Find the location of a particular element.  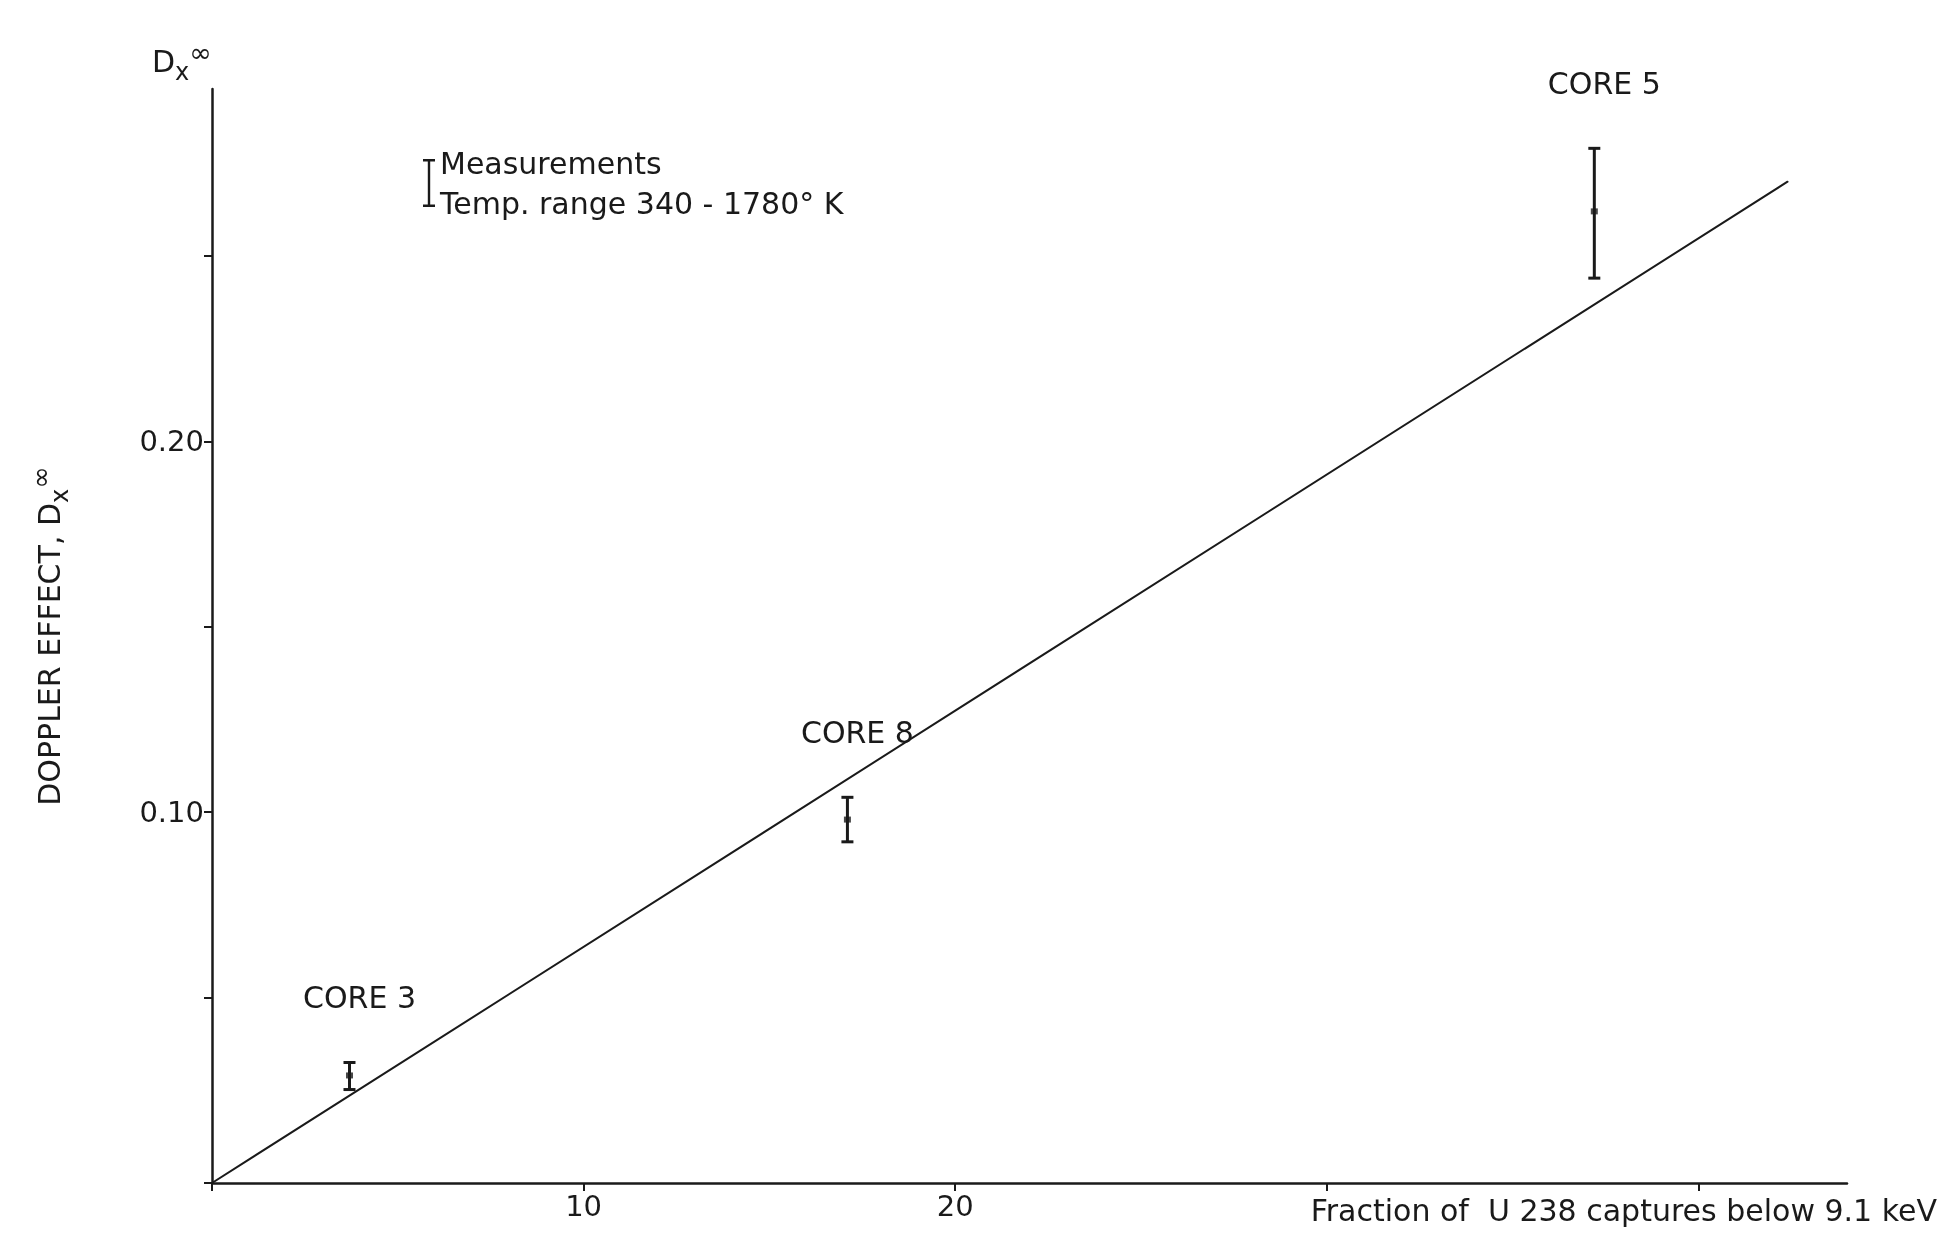

x-tick-label: 10 is located at coordinates (584, 1205).